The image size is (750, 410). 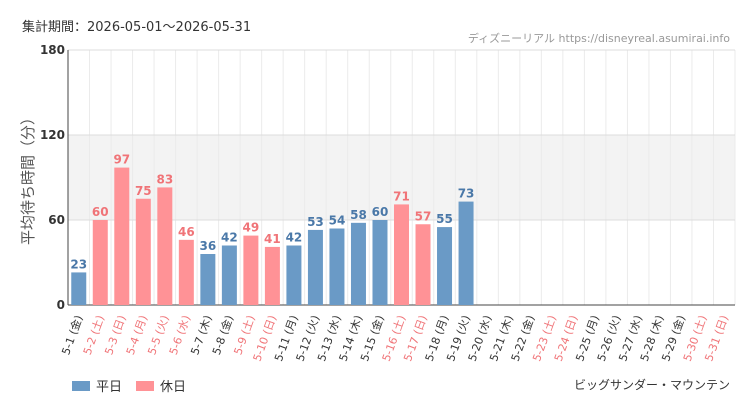 I want to click on y-tick-label: 0, so click(x=61, y=305).